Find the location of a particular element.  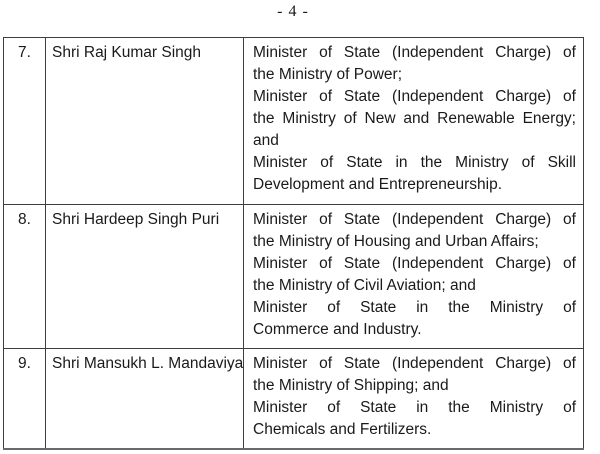

portfolio-line: the Ministry of Civil Aviation; and is located at coordinates (364, 285).